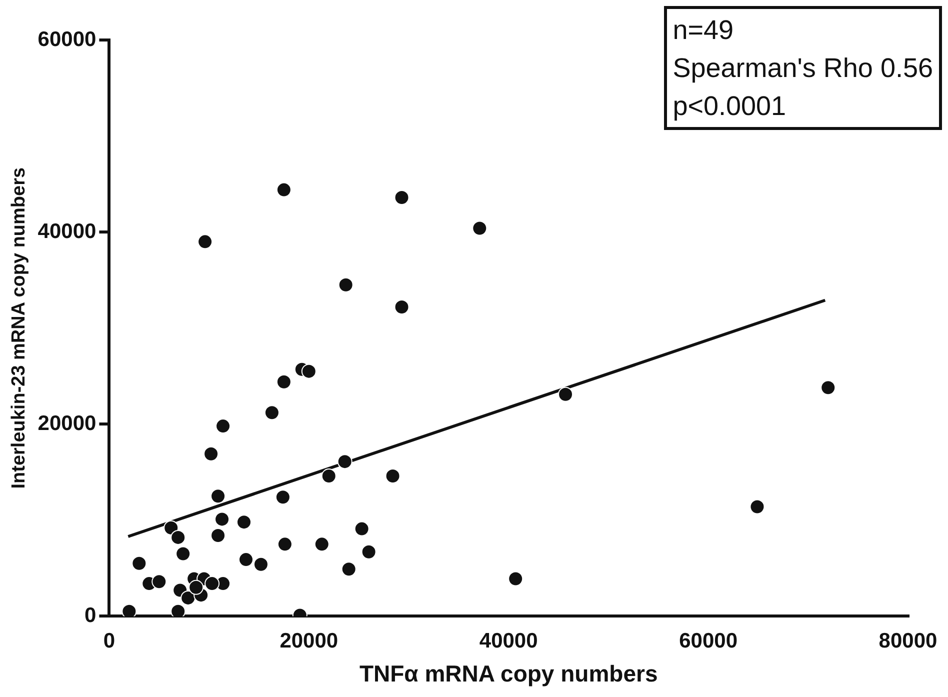  I want to click on x-tick-label: 0, so click(109, 641).